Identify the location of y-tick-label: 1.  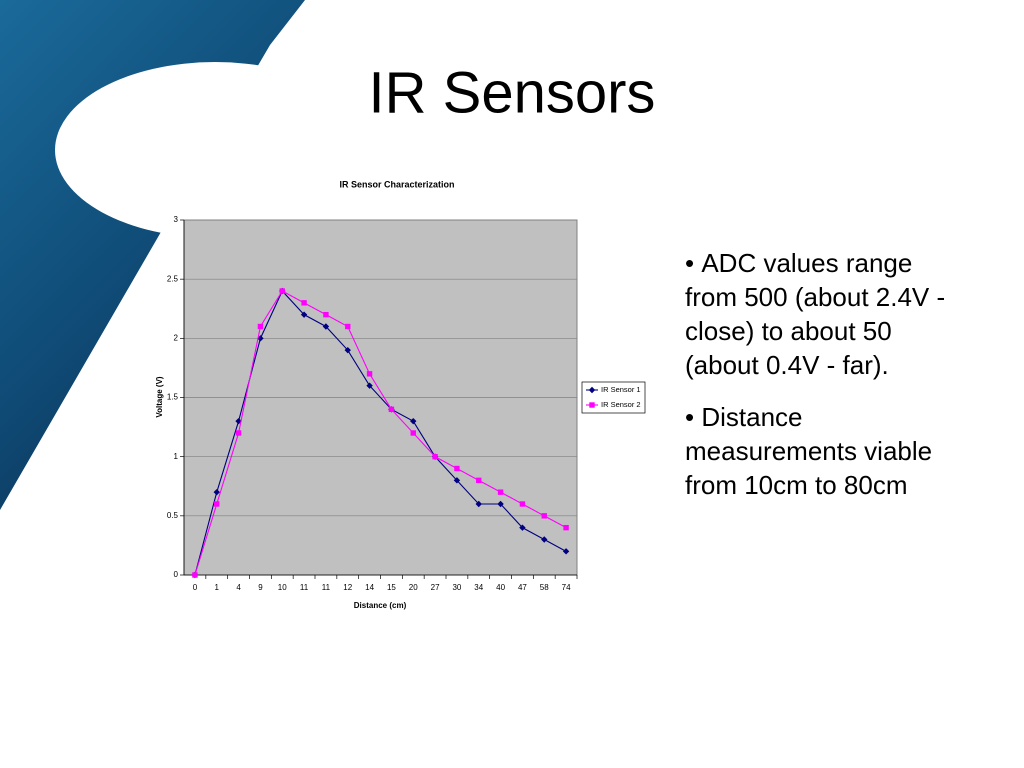
(176, 456).